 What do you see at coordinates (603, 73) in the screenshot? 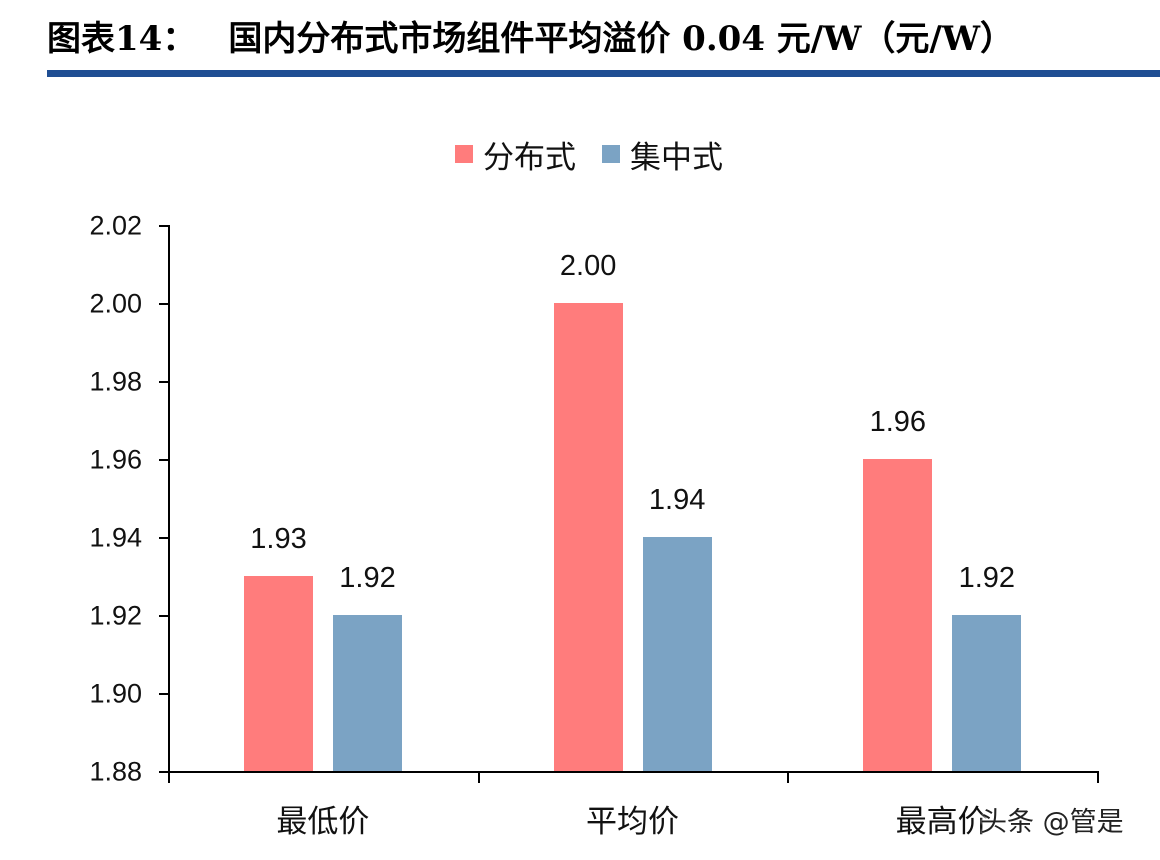
I see `title-divider` at bounding box center [603, 73].